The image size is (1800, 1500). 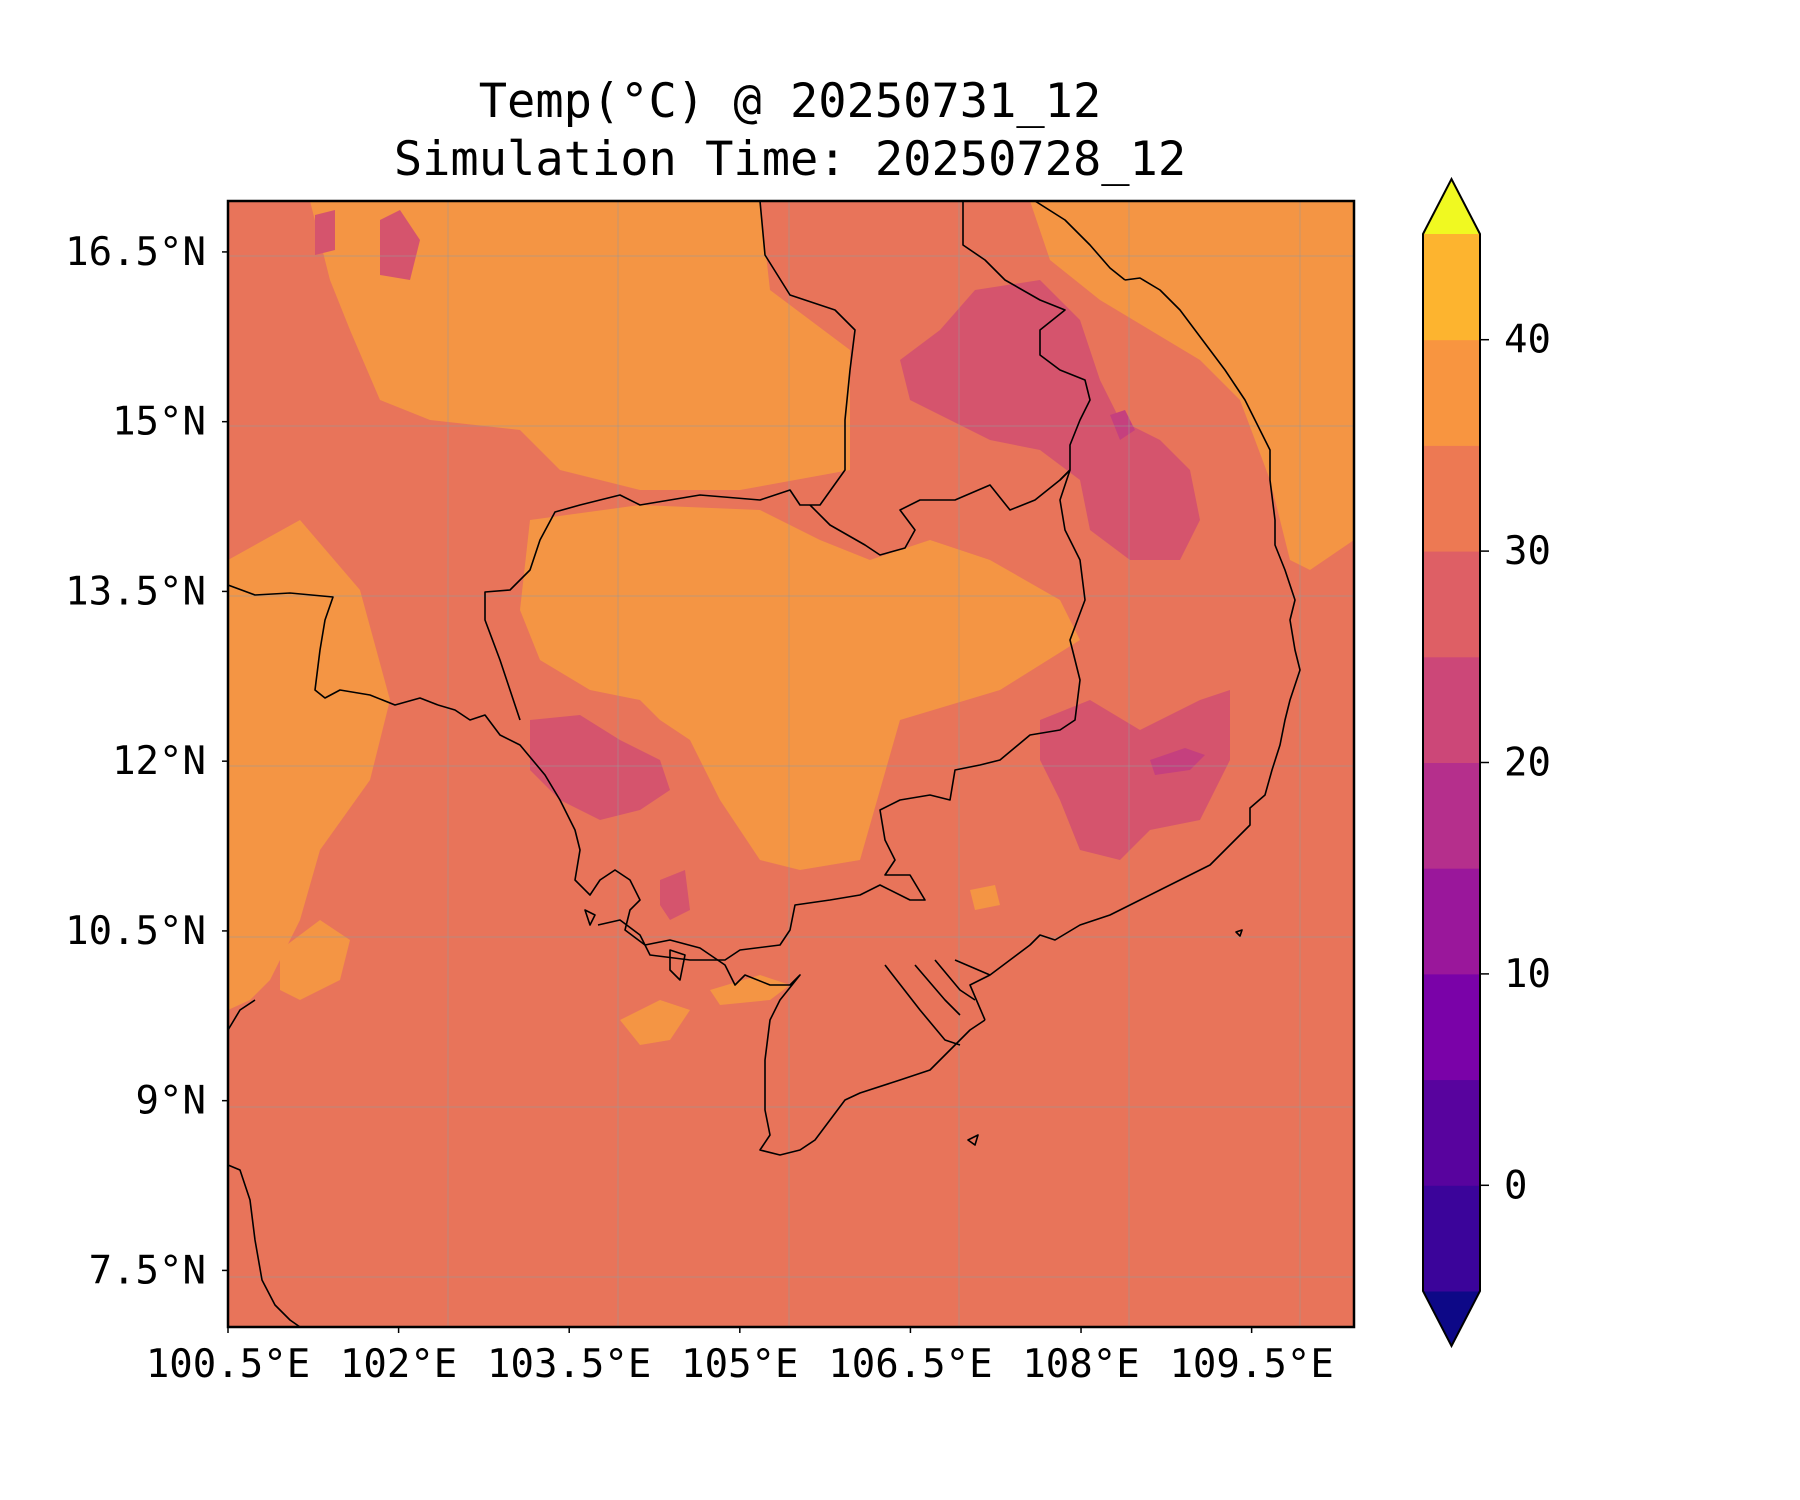 What do you see at coordinates (1080, 1364) in the screenshot?
I see `longitude-tick-label: 108°E` at bounding box center [1080, 1364].